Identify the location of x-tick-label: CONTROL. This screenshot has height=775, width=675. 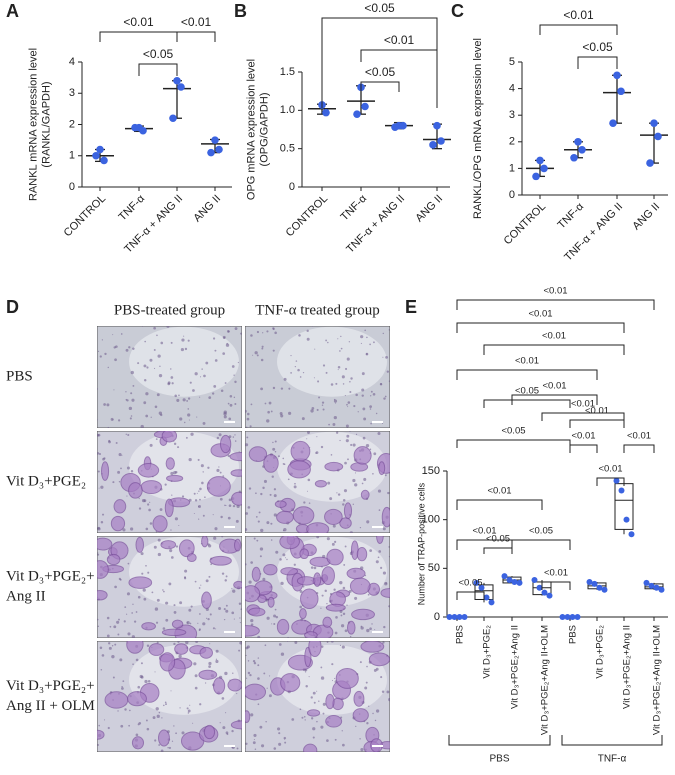
(85, 216).